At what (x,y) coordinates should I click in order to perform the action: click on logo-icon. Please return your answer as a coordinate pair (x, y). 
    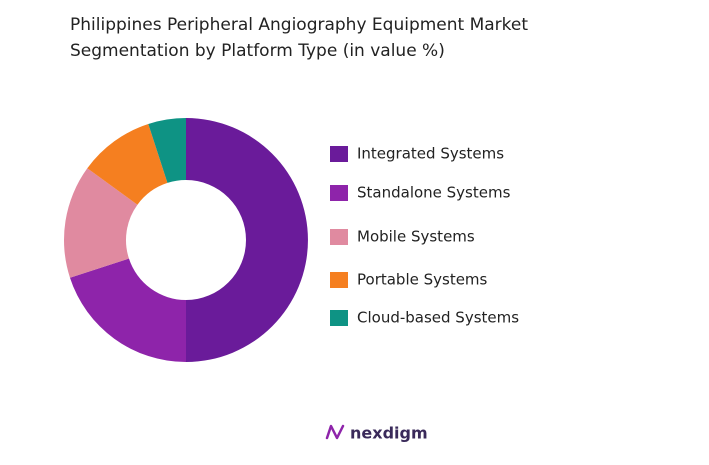
    Looking at the image, I should click on (335, 432).